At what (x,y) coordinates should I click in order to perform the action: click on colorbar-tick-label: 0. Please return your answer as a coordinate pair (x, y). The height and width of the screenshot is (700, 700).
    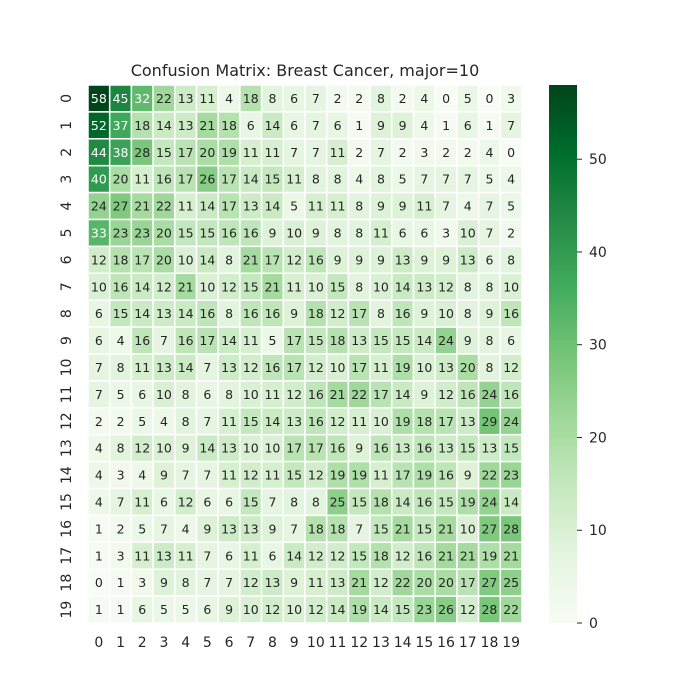
    Looking at the image, I should click on (593, 624).